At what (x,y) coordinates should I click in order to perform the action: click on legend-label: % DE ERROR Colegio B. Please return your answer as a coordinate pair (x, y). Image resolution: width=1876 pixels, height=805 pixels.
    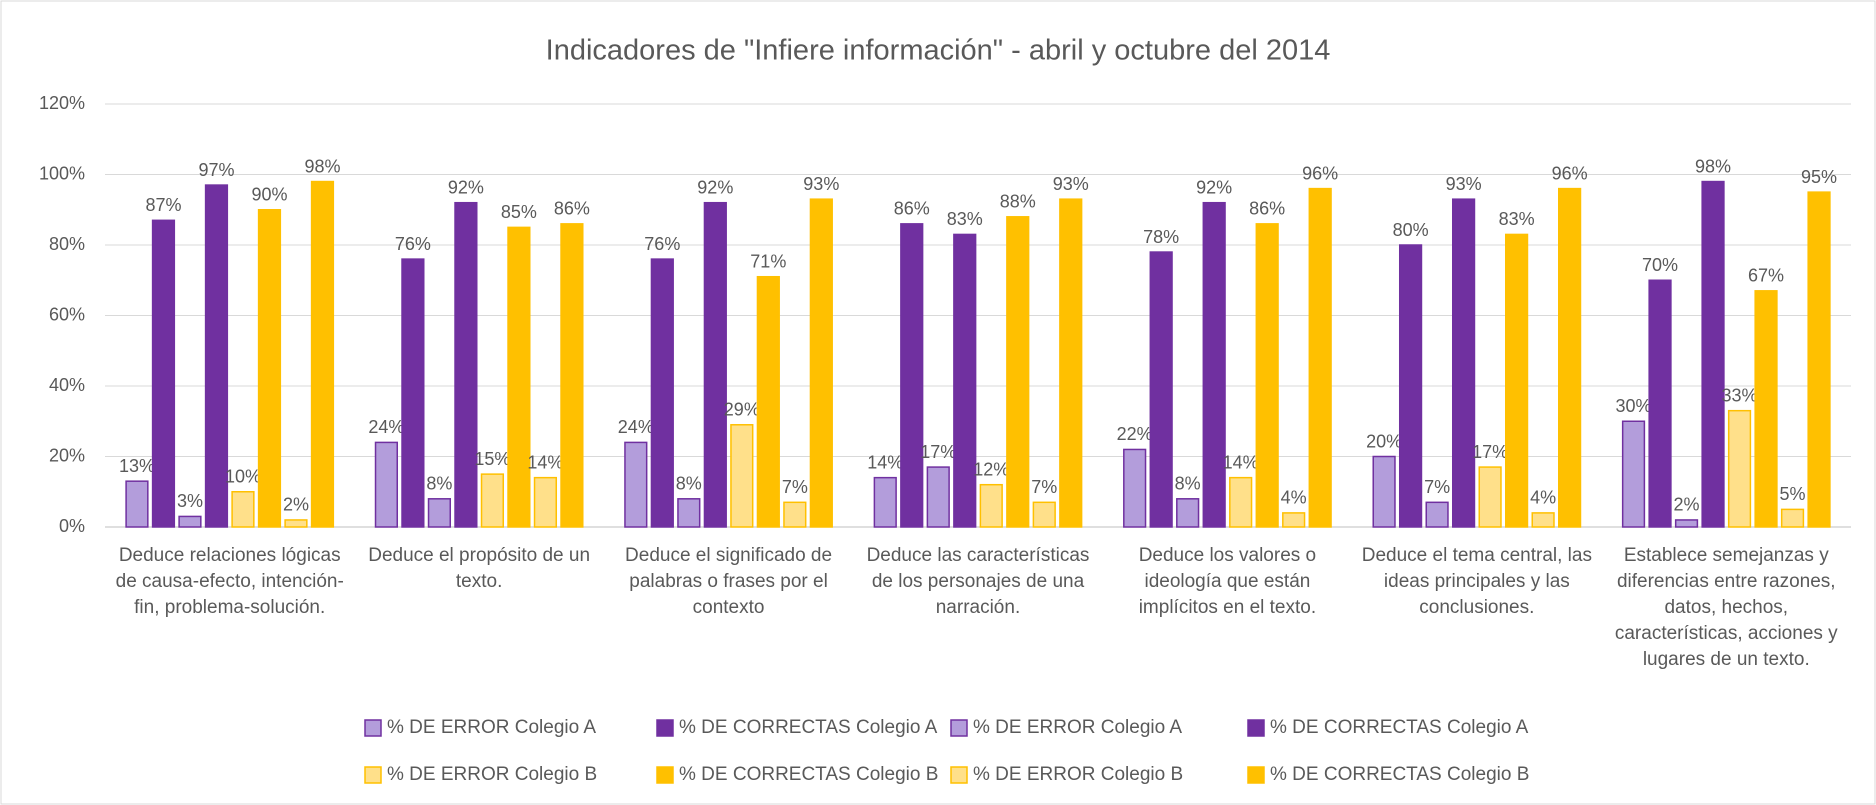
    Looking at the image, I should click on (1078, 774).